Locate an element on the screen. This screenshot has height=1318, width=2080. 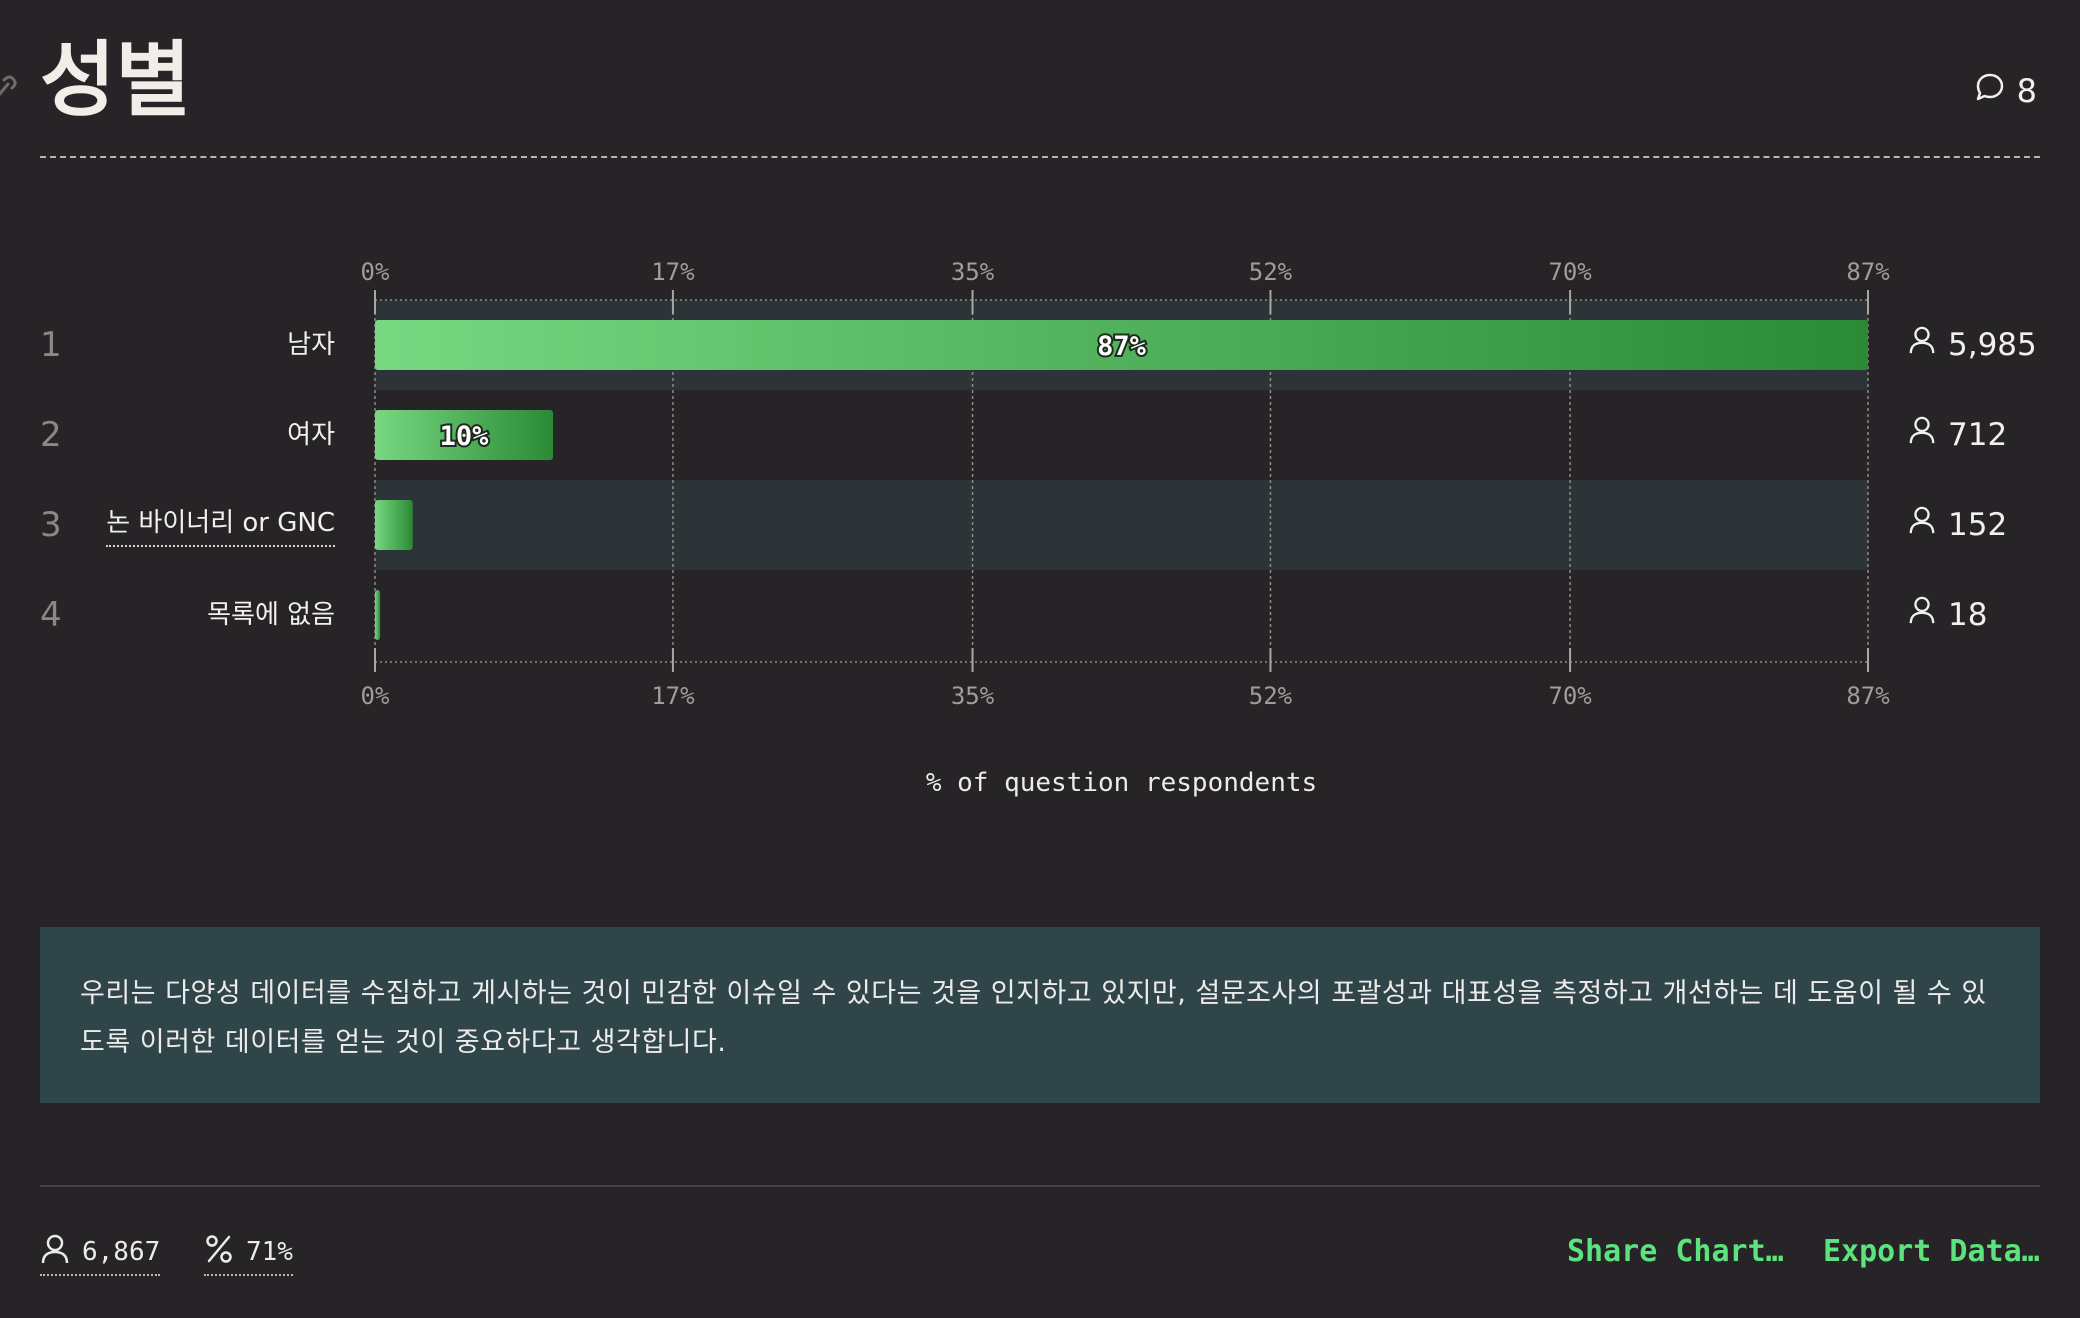
x-axis-title: % of question respondents is located at coordinates (1121, 783).